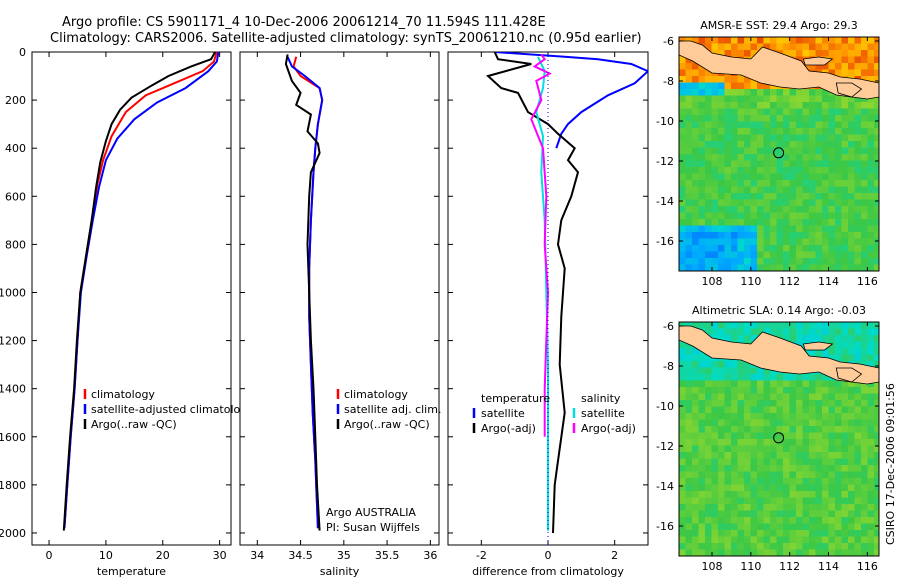 This screenshot has height=580, width=900. Describe the element at coordinates (849, 90) in the screenshot. I see `sst-map-land-bali` at that location.